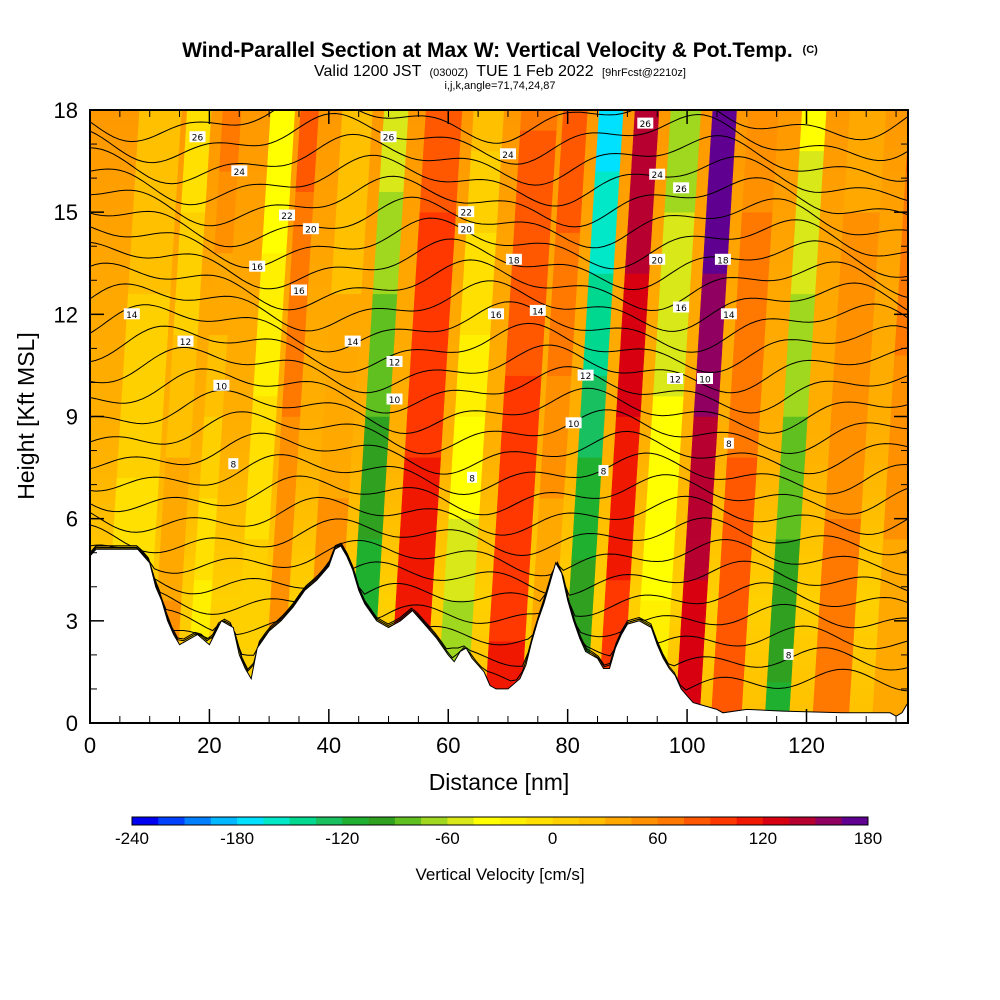  Describe the element at coordinates (811, 50) in the screenshot. I see `chart-title-unit: (C)` at that location.